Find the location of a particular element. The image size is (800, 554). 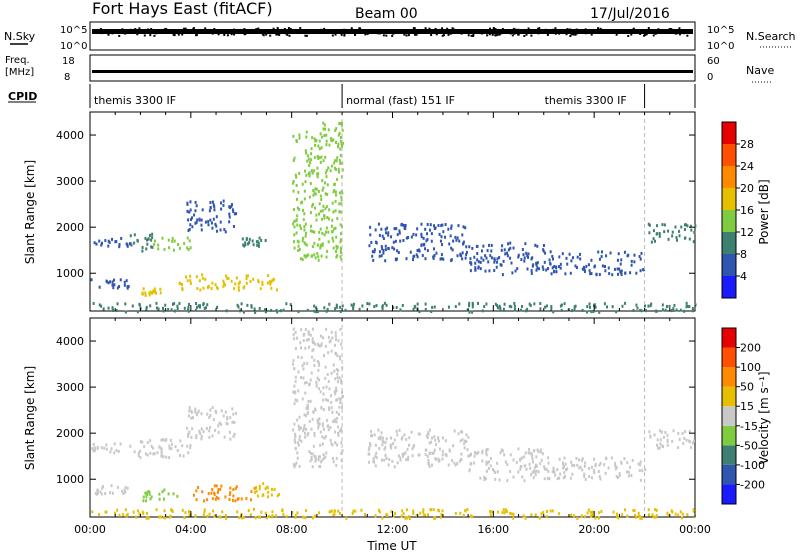

ytick-label: 4000 is located at coordinates (70, 341).